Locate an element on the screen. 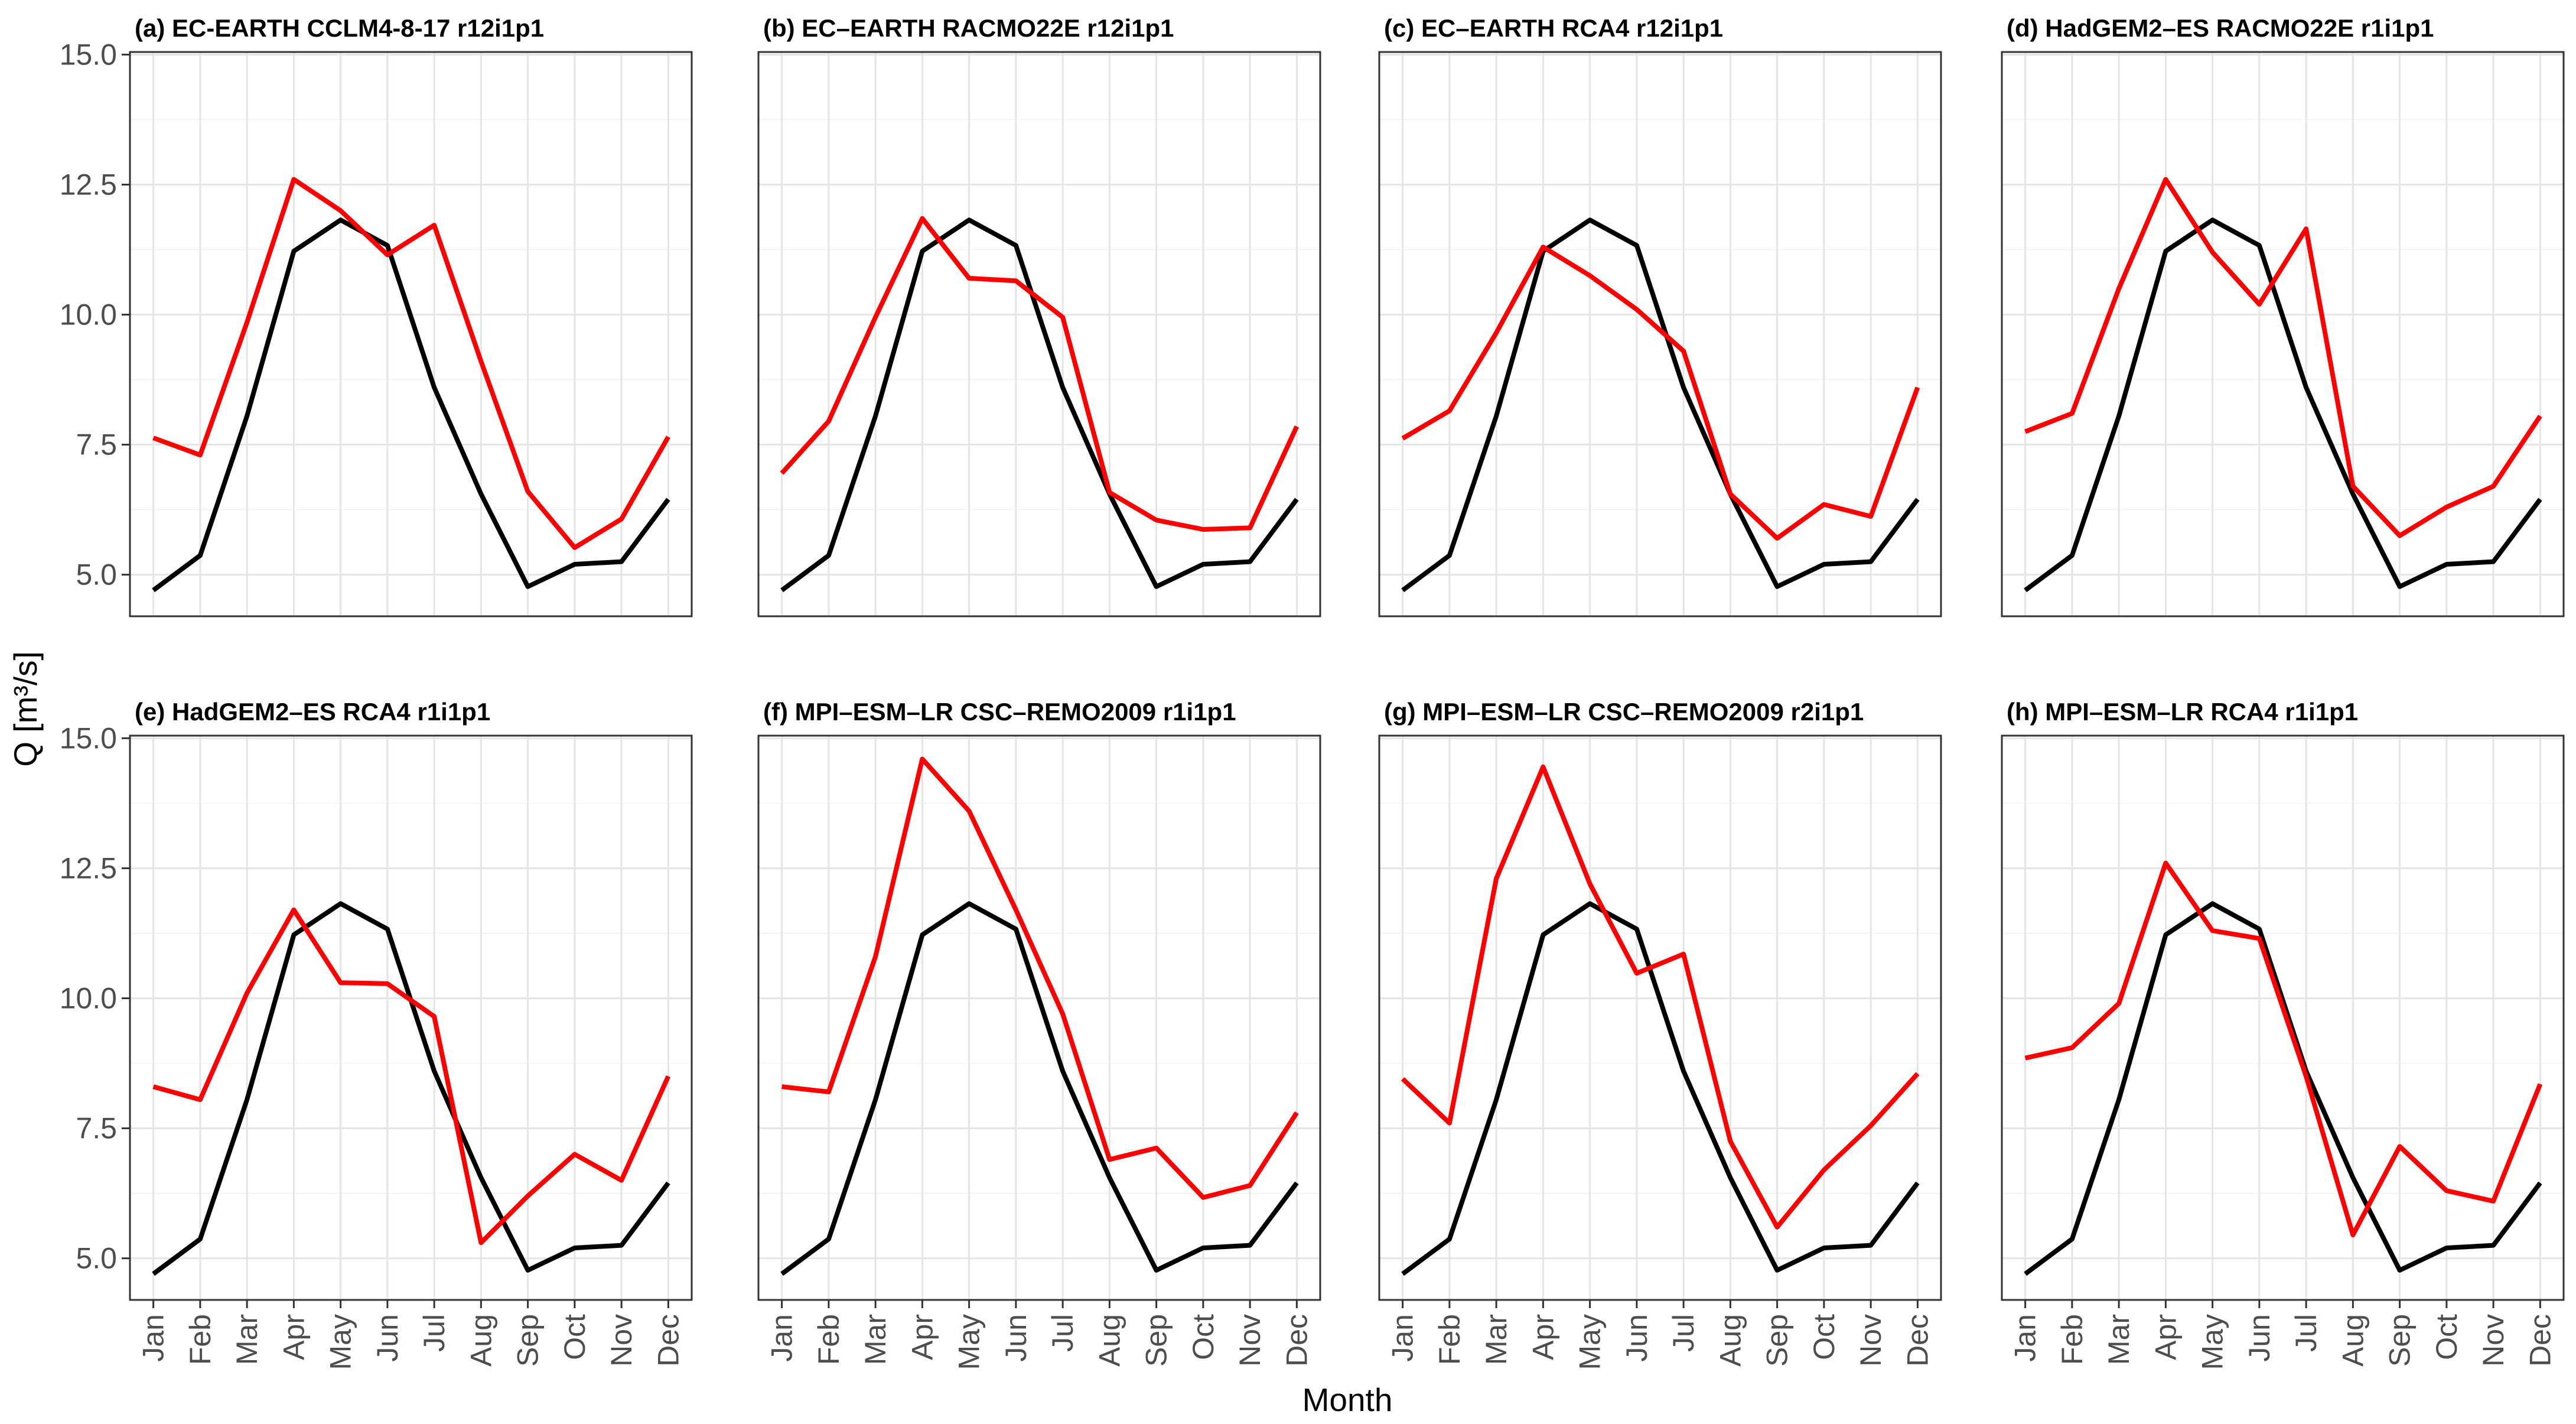 Image resolution: width=2576 pixels, height=1424 pixels. y-axis-title: Q [m³/s] is located at coordinates (25, 709).